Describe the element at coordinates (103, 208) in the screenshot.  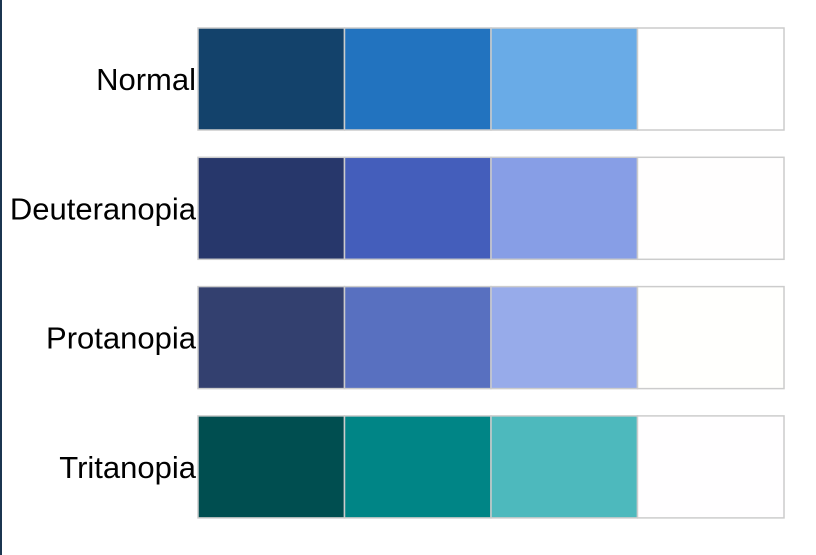
I see `row-label: Deuteranopia` at that location.